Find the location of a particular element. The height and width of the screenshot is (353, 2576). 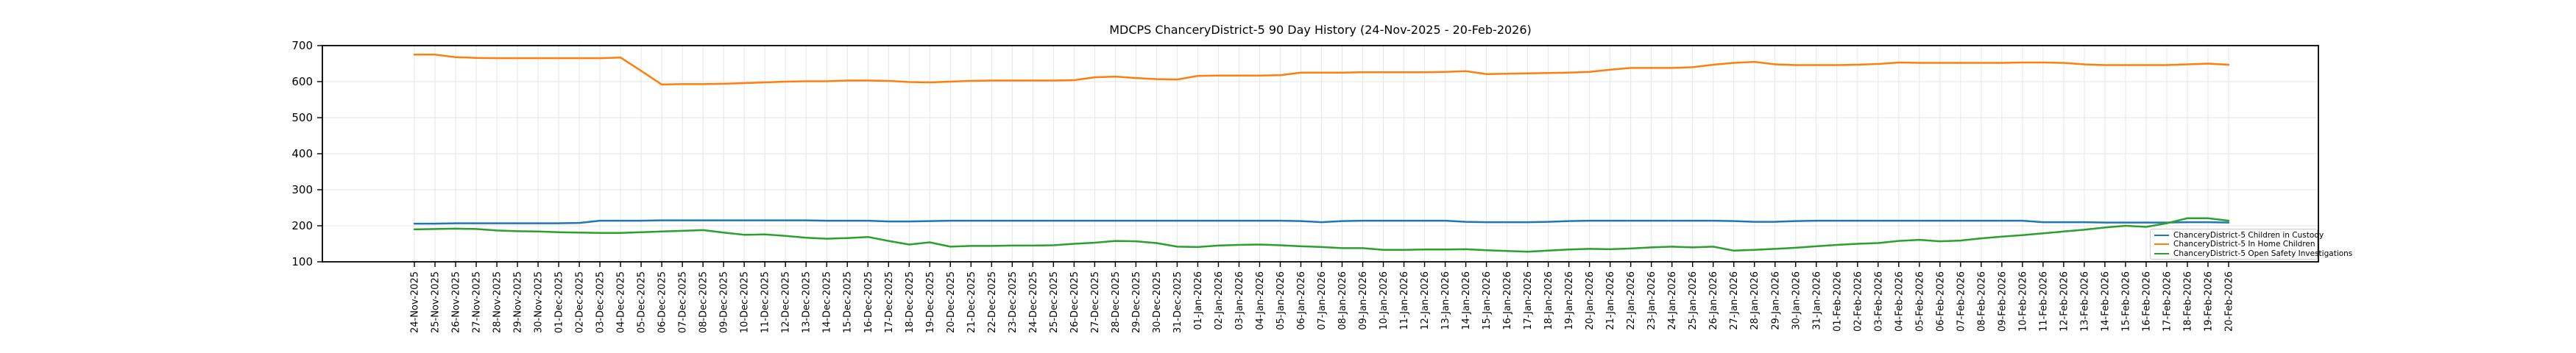

svg-text: 20-Feb-2026 is located at coordinates (2229, 301).